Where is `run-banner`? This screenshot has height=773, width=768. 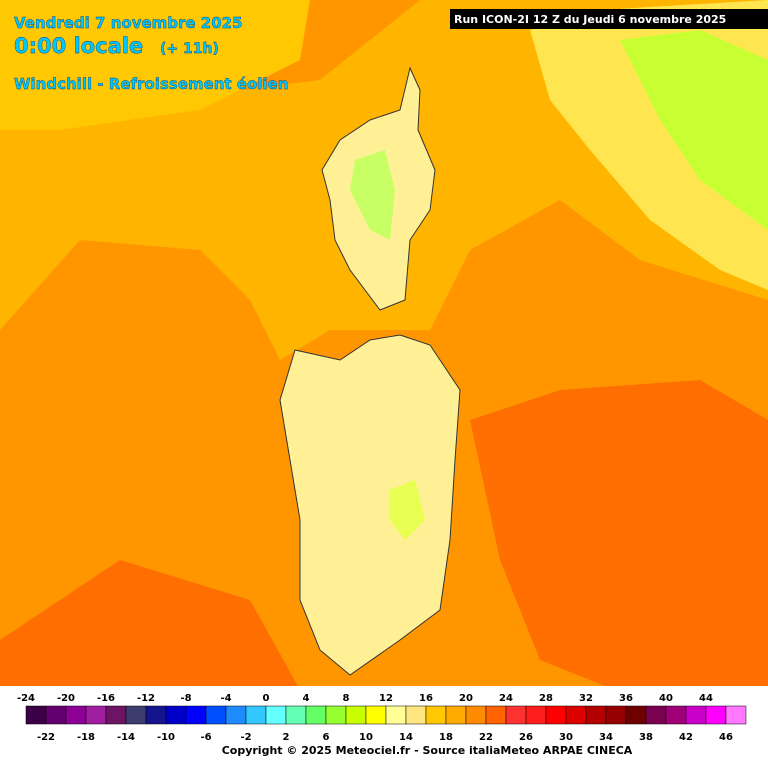
run-banner is located at coordinates (609, 19).